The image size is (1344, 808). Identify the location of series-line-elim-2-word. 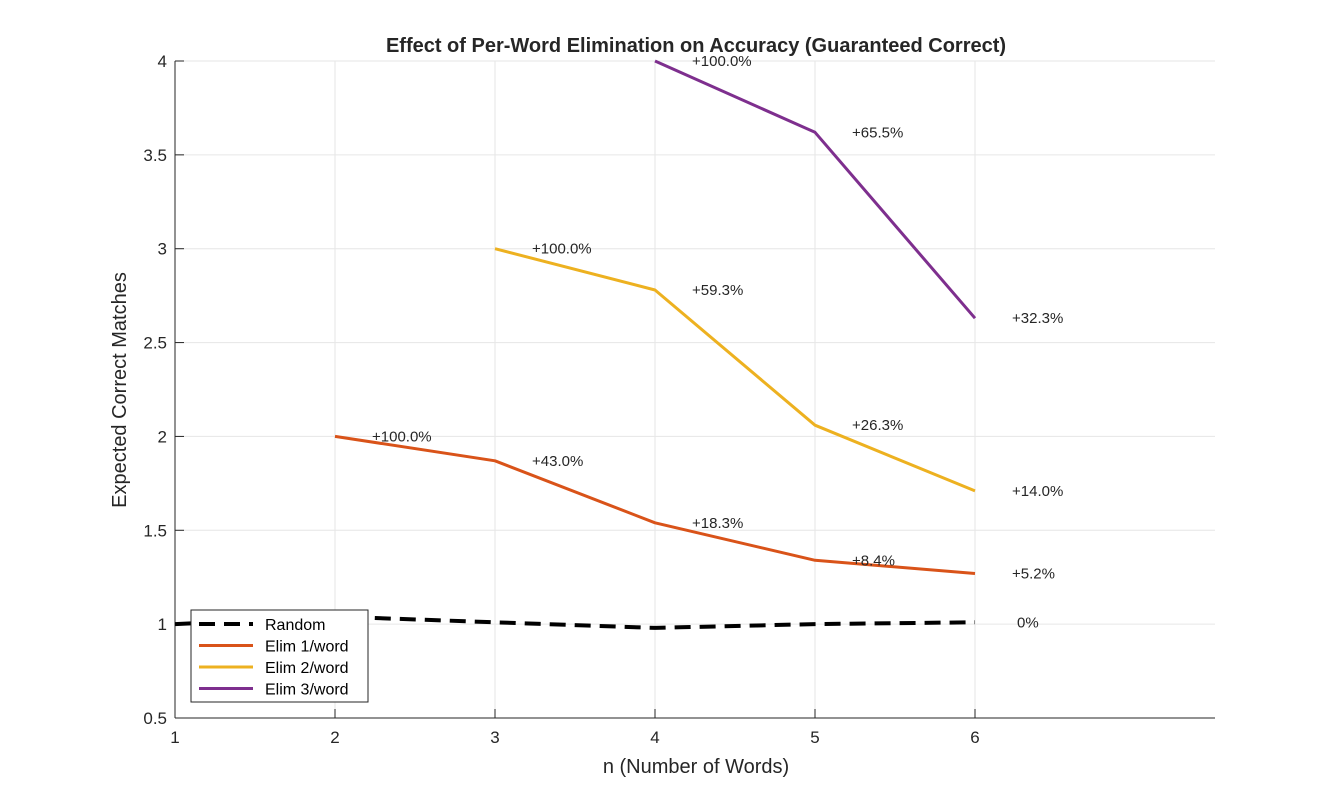
(735, 370).